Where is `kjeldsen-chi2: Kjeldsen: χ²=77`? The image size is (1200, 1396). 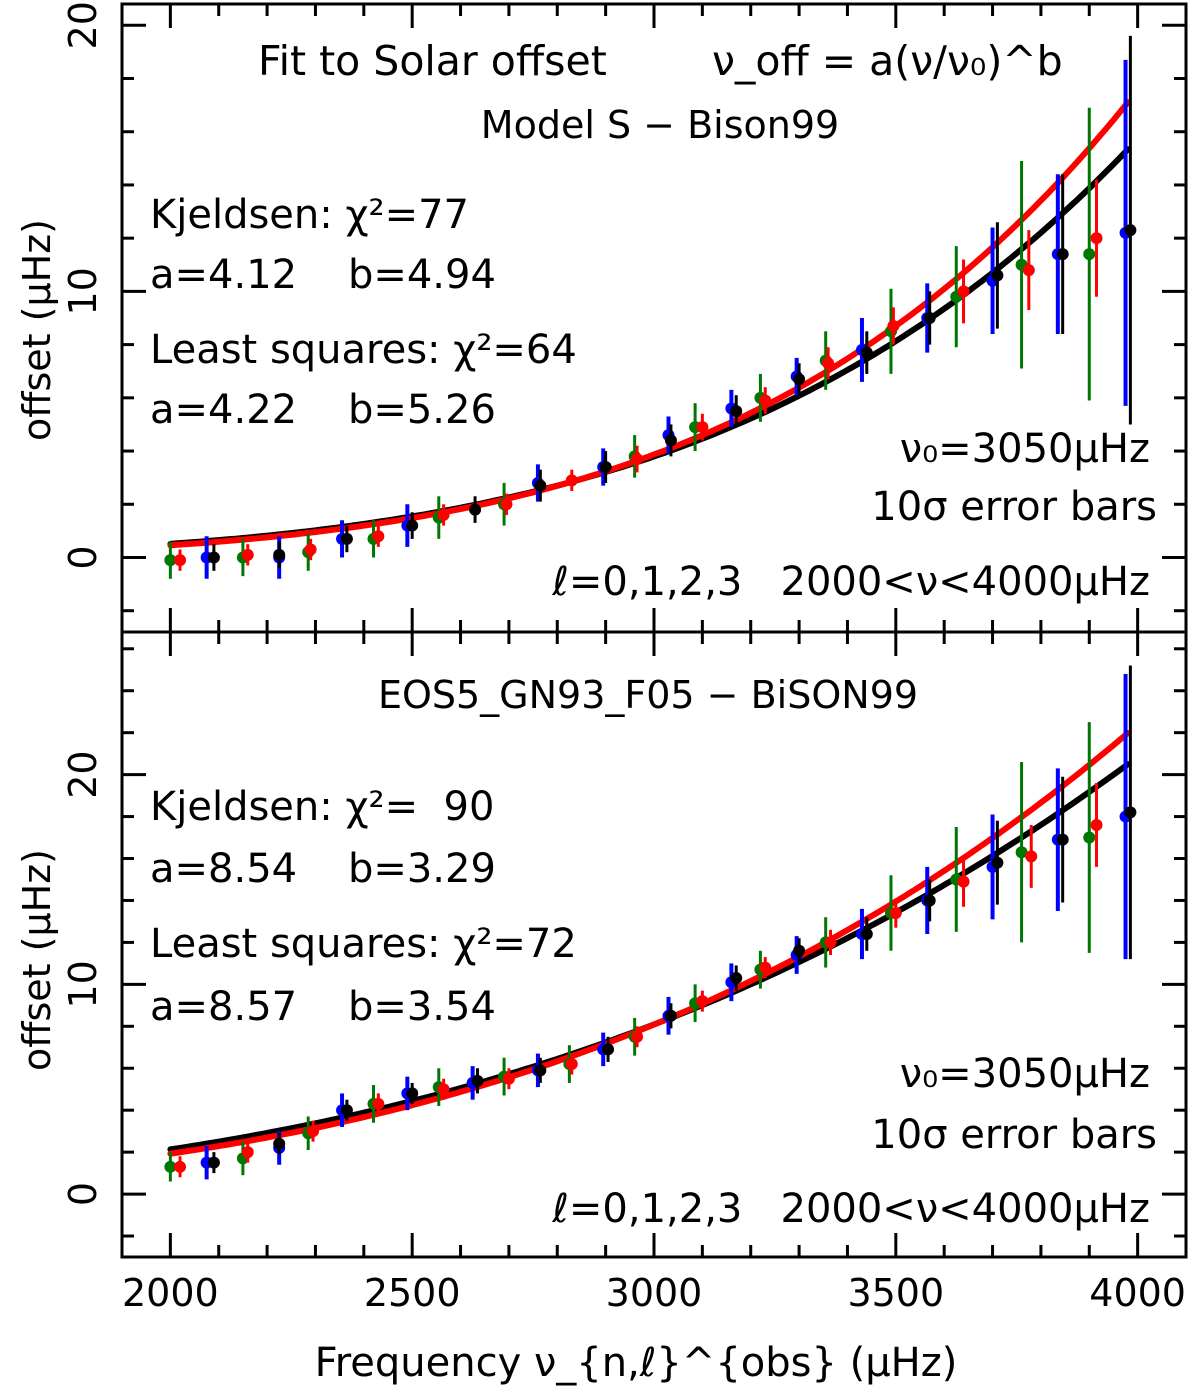 kjeldsen-chi2: Kjeldsen: χ²=77 is located at coordinates (309, 215).